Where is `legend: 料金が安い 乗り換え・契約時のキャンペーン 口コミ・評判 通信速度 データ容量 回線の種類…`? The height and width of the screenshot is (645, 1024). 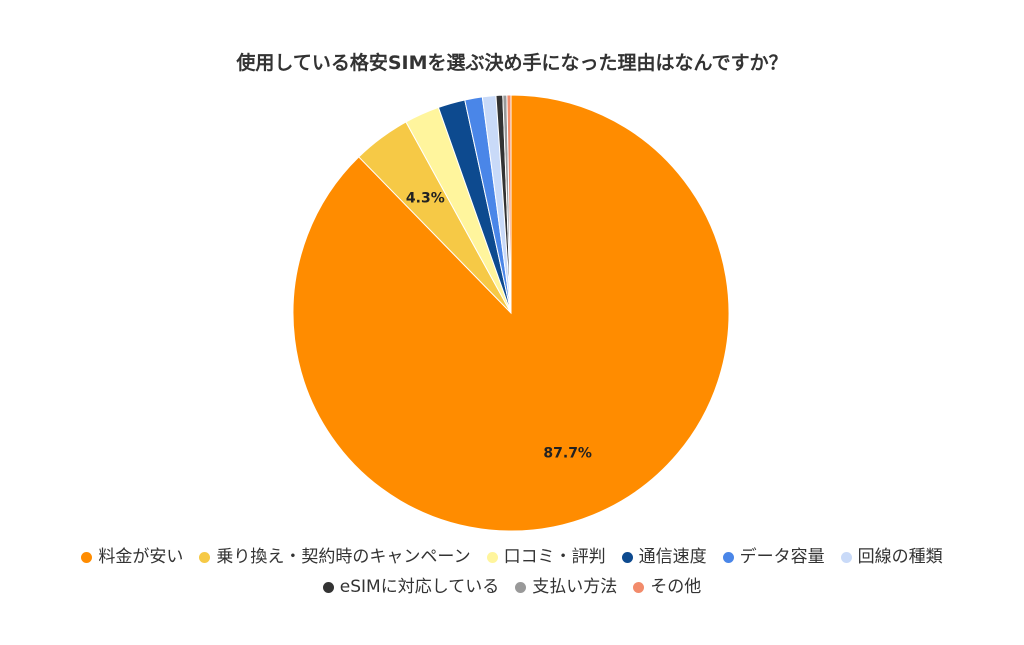
legend: 料金が安い 乗り換え・契約時のキャンペーン 口コミ・評判 通信速度 データ容量 回線の種類… is located at coordinates (512, 572).